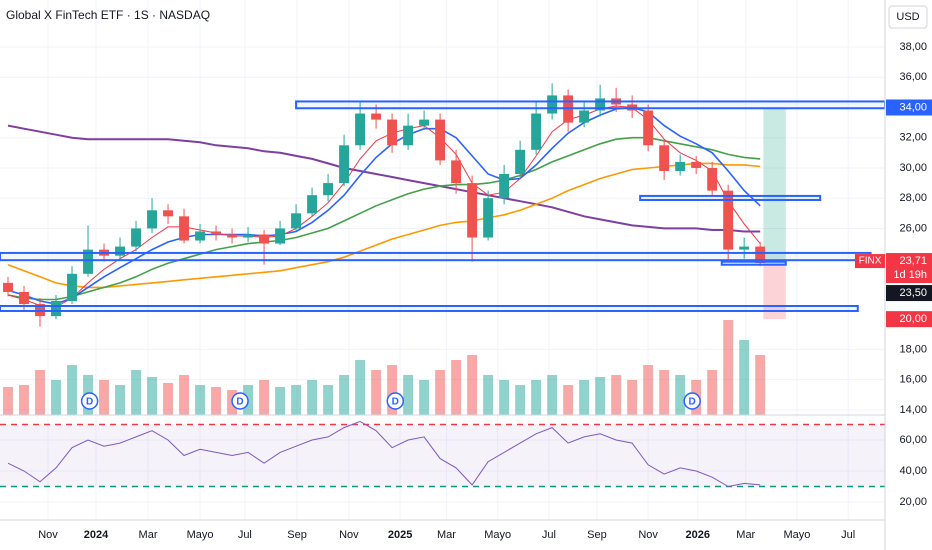  I want to click on y-tick-label: 14,00, so click(913, 410).